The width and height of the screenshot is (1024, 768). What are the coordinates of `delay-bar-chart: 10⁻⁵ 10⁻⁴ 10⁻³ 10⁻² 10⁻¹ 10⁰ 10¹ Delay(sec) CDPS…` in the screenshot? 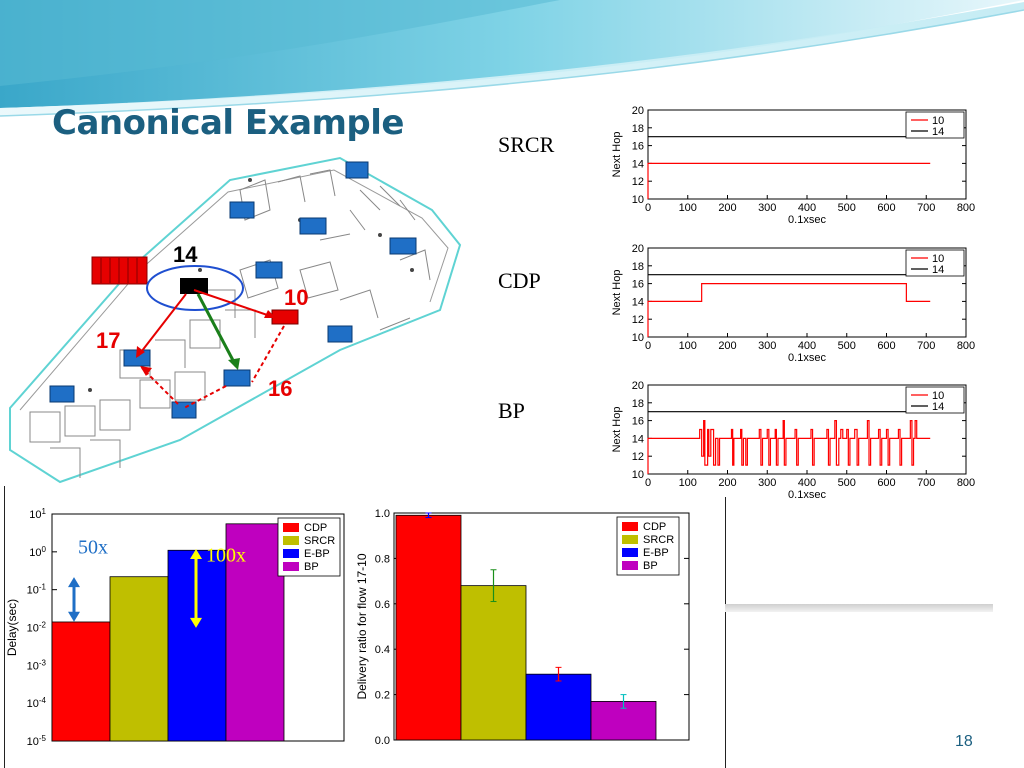 It's located at (175, 628).